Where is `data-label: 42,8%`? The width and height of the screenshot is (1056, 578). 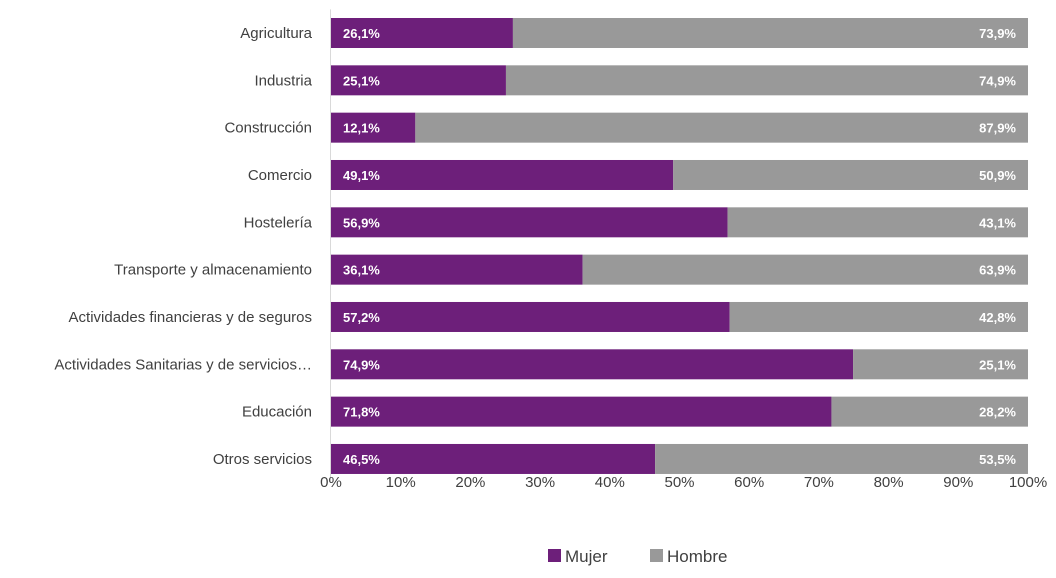
data-label: 42,8% is located at coordinates (997, 317).